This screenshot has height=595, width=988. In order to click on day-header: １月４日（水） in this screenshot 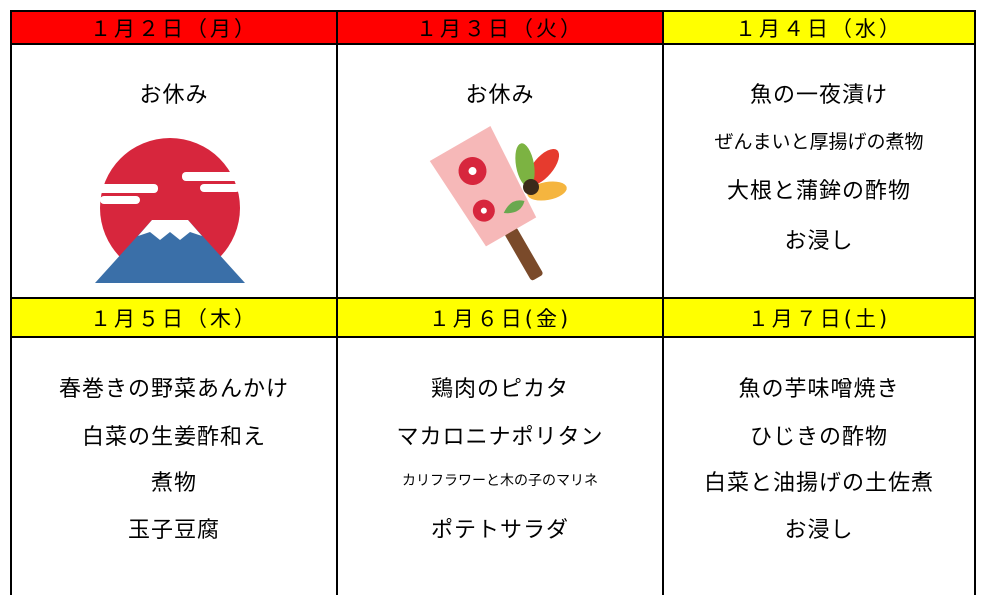, I will do `click(819, 27)`.